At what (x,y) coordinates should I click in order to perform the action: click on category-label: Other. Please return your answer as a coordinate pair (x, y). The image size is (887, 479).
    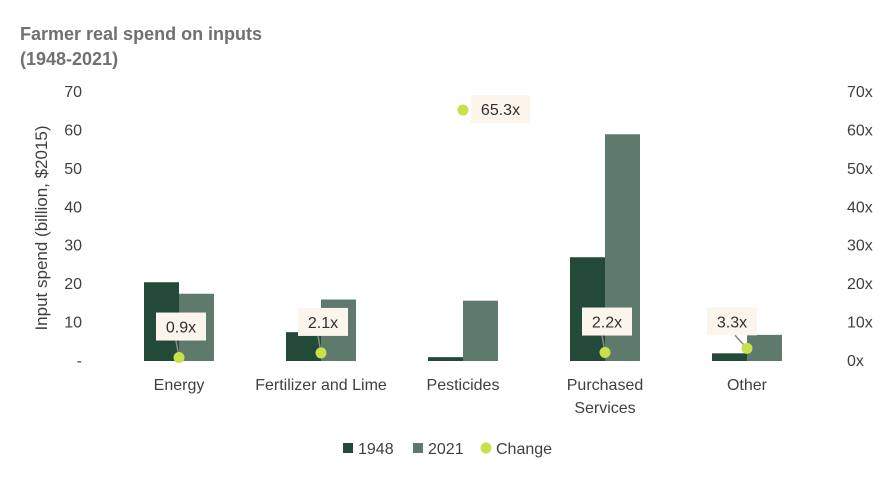
    Looking at the image, I should click on (747, 385).